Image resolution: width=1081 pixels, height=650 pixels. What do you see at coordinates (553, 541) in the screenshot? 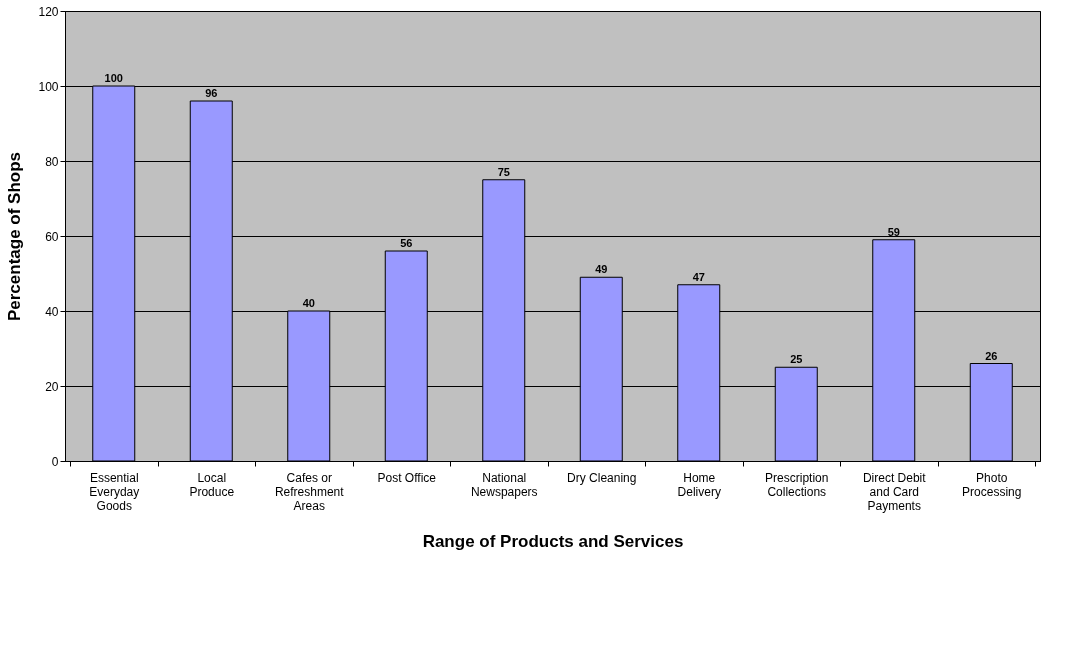
I see `x-axis-title: Range of Products and Services` at bounding box center [553, 541].